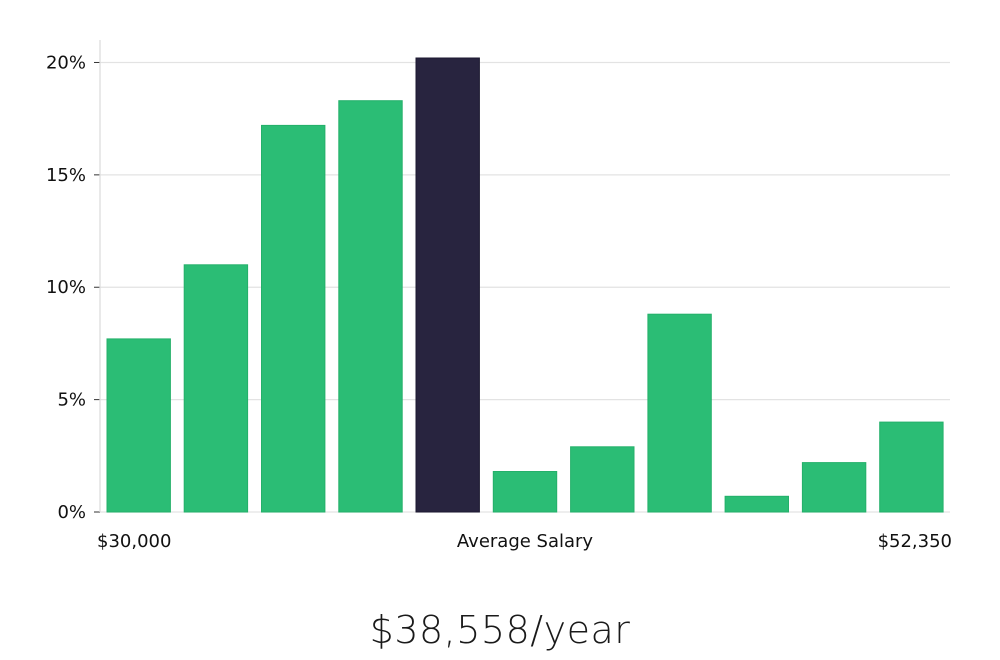 This screenshot has height=660, width=1000. Describe the element at coordinates (66, 62) in the screenshot. I see `y-tick-label: 20%` at that location.